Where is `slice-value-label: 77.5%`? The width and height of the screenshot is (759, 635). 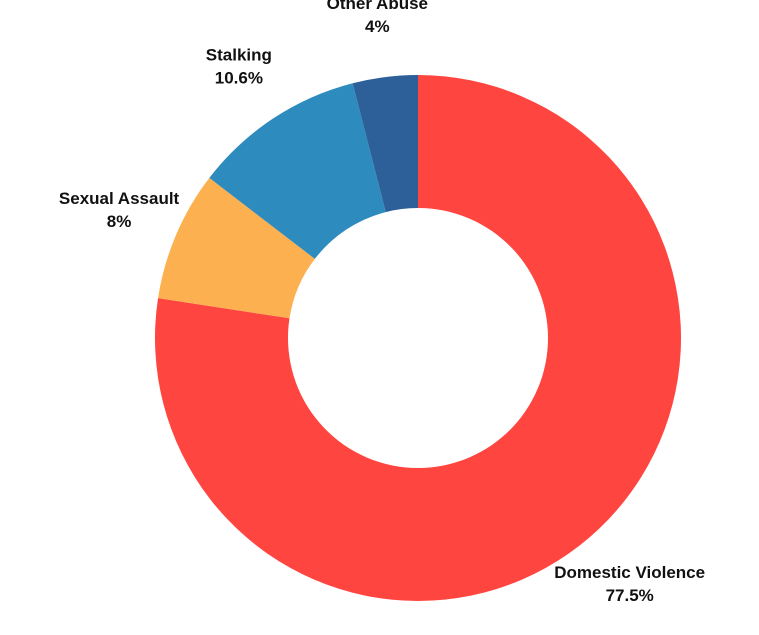 slice-value-label: 77.5% is located at coordinates (630, 595).